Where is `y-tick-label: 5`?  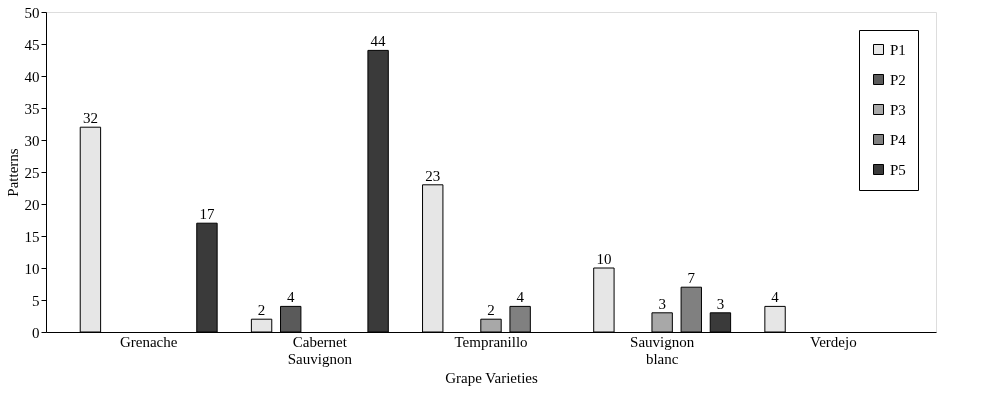
y-tick-label: 5 is located at coordinates (36, 300).